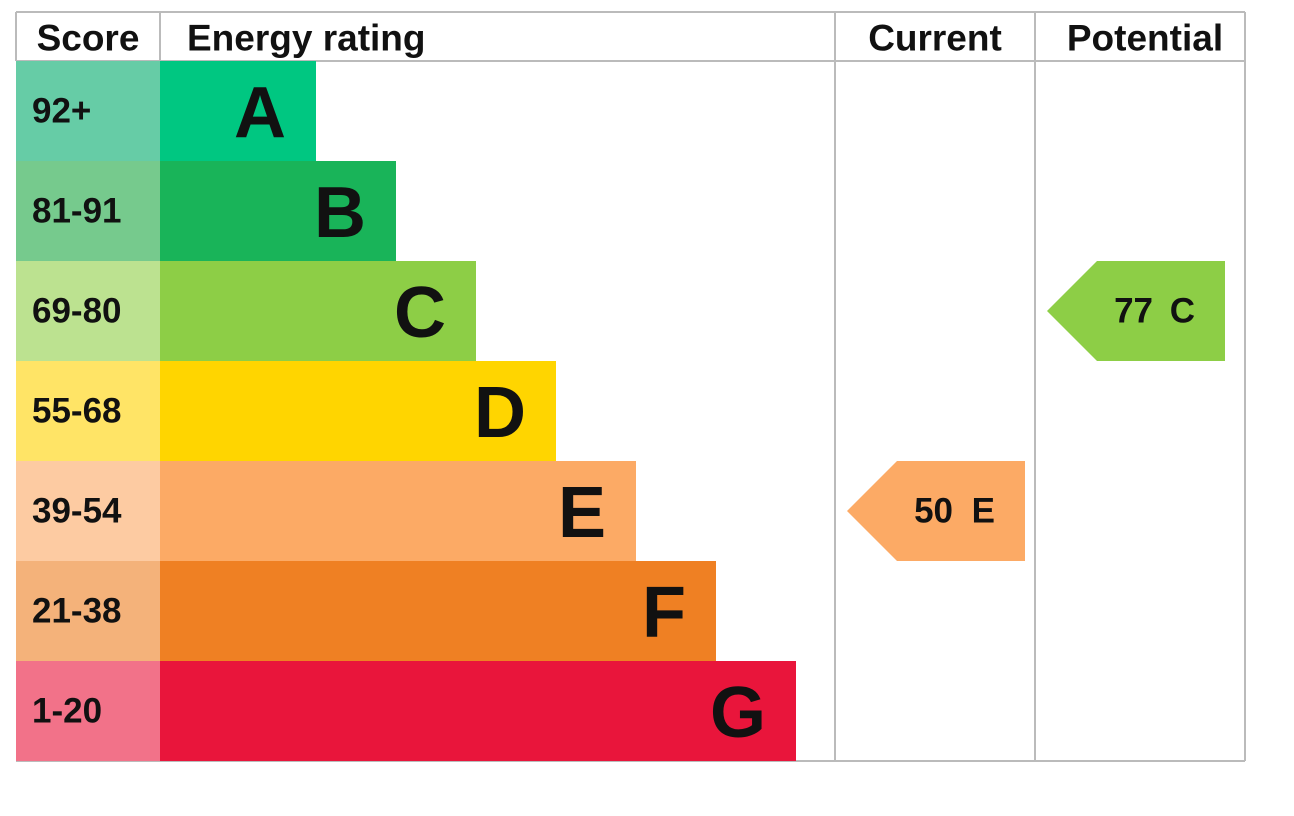  Describe the element at coordinates (500, 413) in the screenshot. I see `rating-letter: D` at that location.